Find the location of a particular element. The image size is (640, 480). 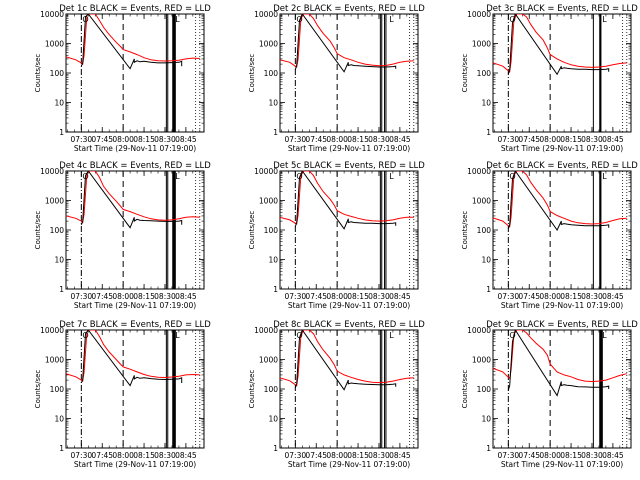

chart-title: Det 1c BLACK = Events, RED = LLD is located at coordinates (135, 9).